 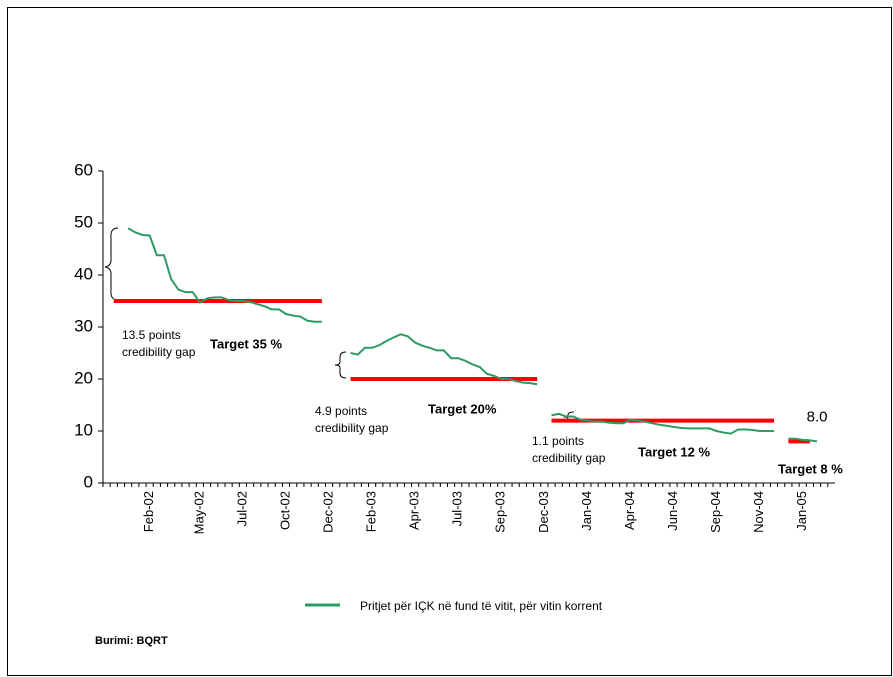 What do you see at coordinates (810, 468) in the screenshot?
I see `target-label: Target 8 %` at bounding box center [810, 468].